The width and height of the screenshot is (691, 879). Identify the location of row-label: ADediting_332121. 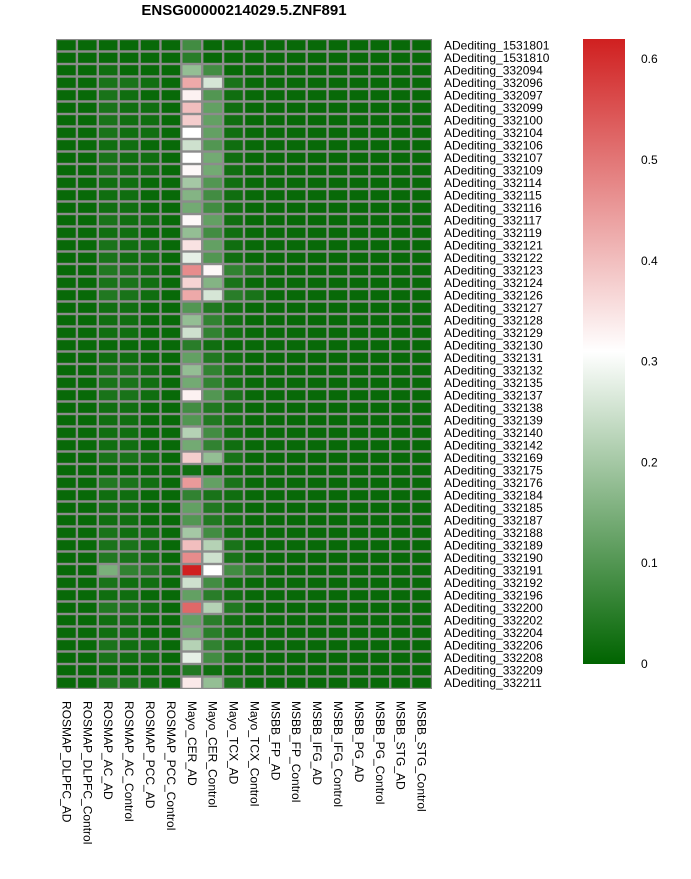
(493, 245).